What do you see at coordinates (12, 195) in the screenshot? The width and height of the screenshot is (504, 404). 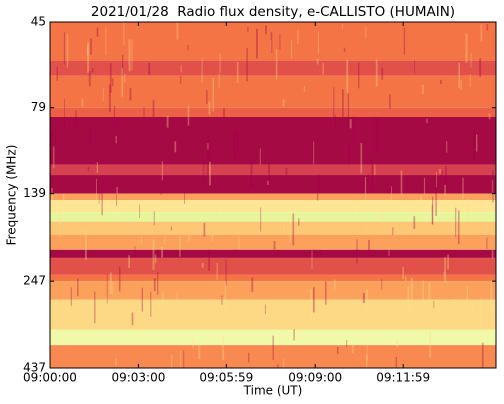 I see `y-axis-label: Frequency (MHz)` at bounding box center [12, 195].